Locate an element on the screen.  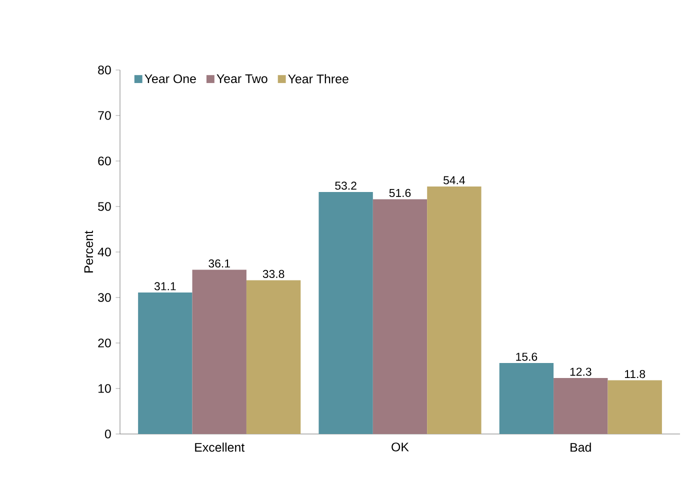
data-label: 53.2 is located at coordinates (345, 186).